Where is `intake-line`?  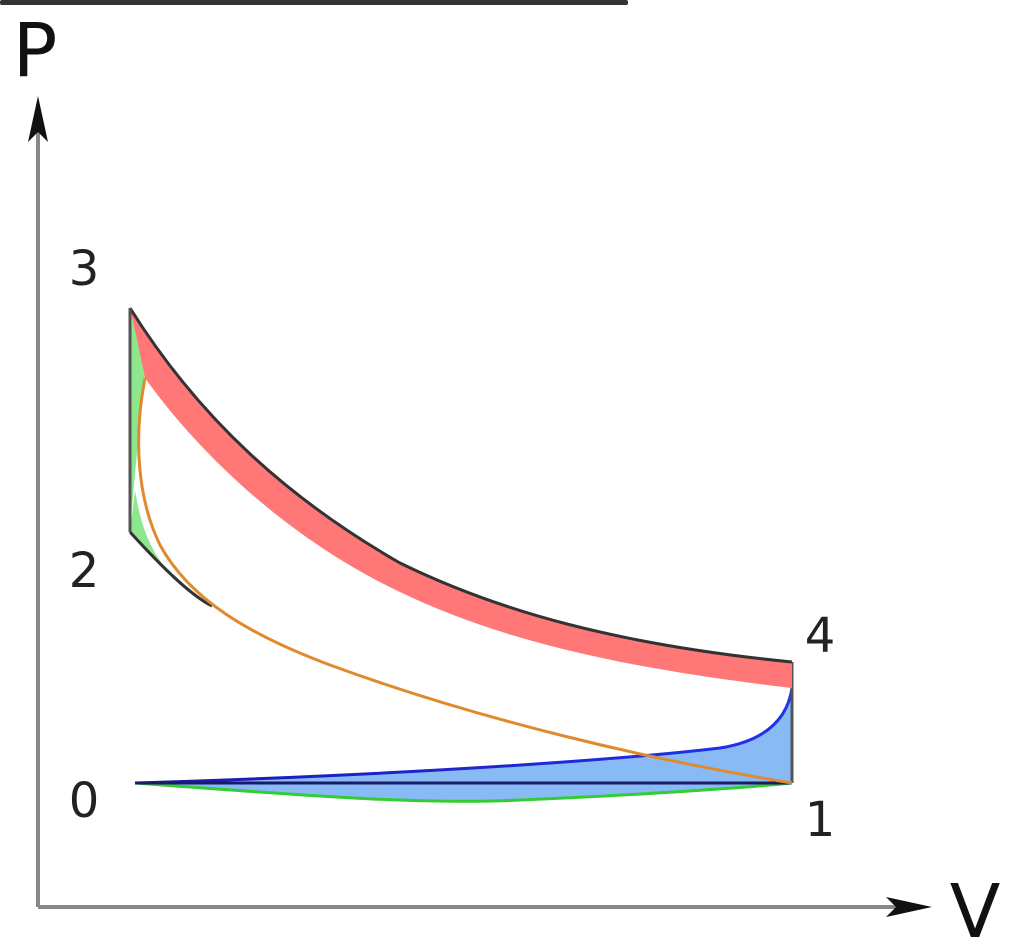 intake-line is located at coordinates (464, 736).